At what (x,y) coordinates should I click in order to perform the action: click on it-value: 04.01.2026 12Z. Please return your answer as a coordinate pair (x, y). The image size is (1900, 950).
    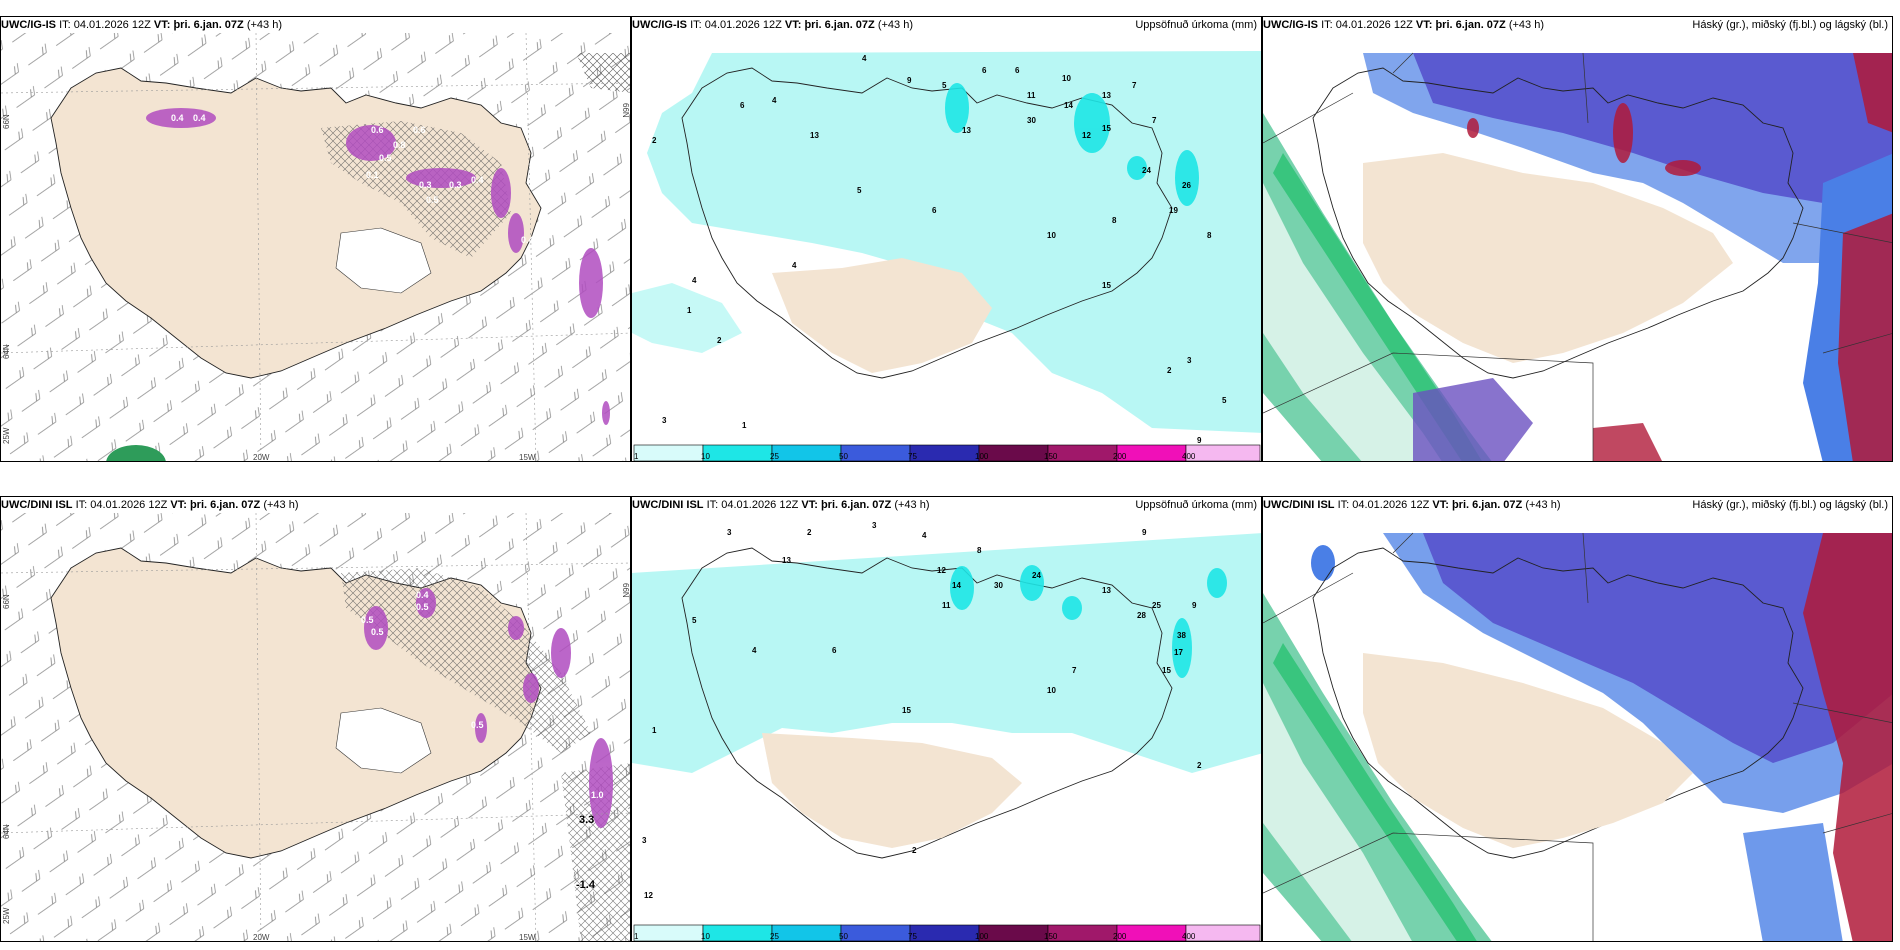
    Looking at the image, I should click on (1391, 505).